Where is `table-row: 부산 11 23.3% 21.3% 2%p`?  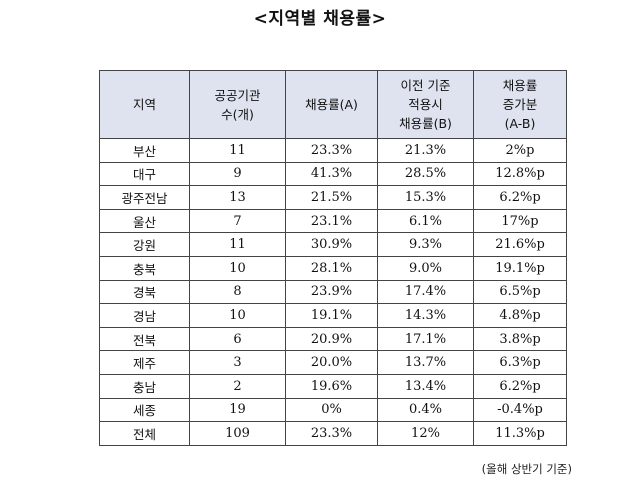 table-row: 부산 11 23.3% 21.3% 2%p is located at coordinates (333, 150).